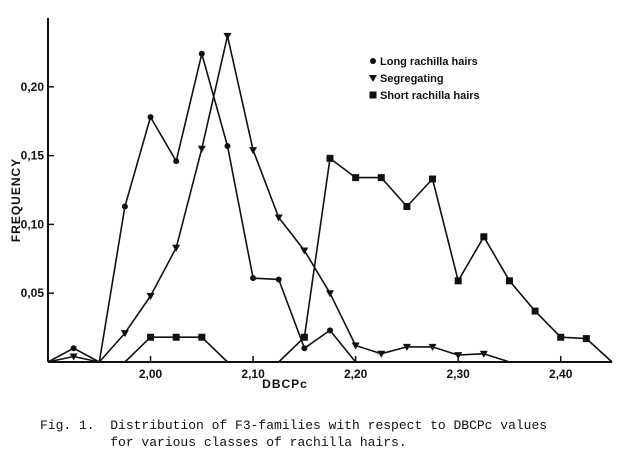 Image resolution: width=624 pixels, height=469 pixels. Describe the element at coordinates (37, 190) in the screenshot. I see `y-axis-ticks: 0,05 0,10 0,15 0,20` at that location.